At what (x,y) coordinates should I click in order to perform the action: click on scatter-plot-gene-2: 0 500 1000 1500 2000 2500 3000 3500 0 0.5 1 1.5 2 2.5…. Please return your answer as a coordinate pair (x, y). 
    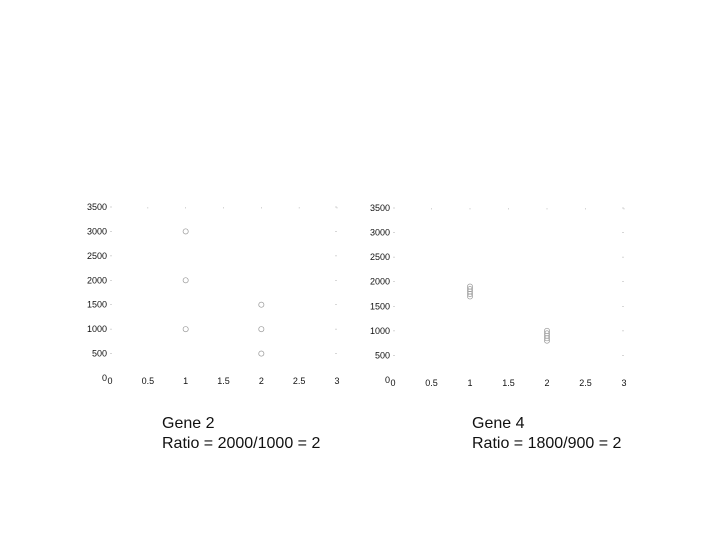
    Looking at the image, I should click on (225, 295).